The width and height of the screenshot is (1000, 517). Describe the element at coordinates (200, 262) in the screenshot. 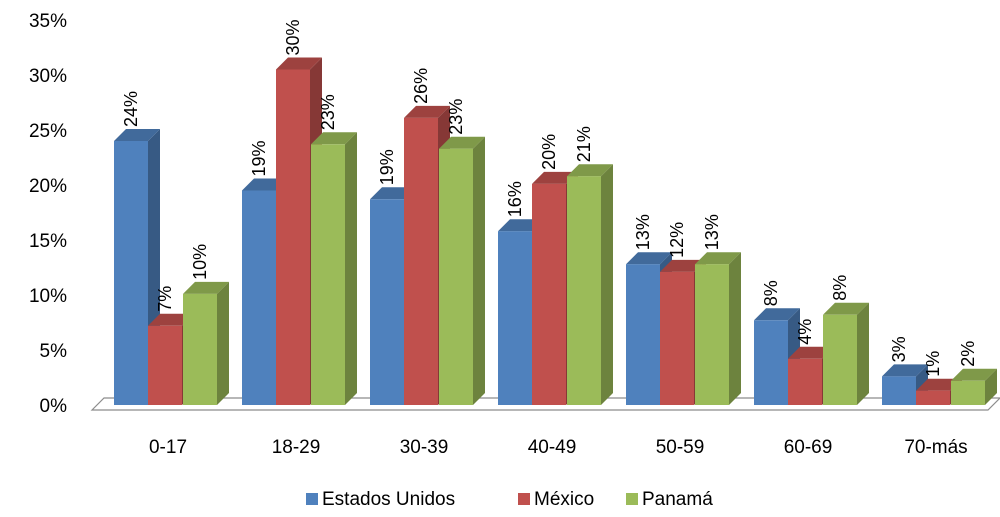

I see `data-label: 10%` at that location.